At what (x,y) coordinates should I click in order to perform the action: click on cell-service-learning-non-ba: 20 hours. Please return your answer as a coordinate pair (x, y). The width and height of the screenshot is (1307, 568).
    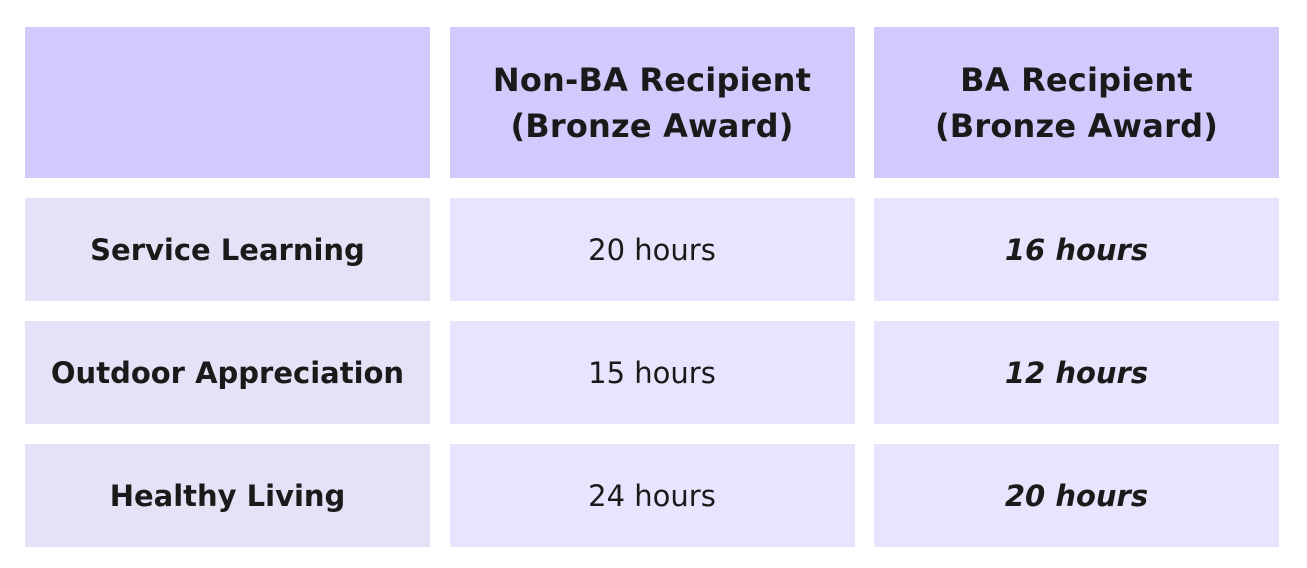
    Looking at the image, I should click on (652, 249).